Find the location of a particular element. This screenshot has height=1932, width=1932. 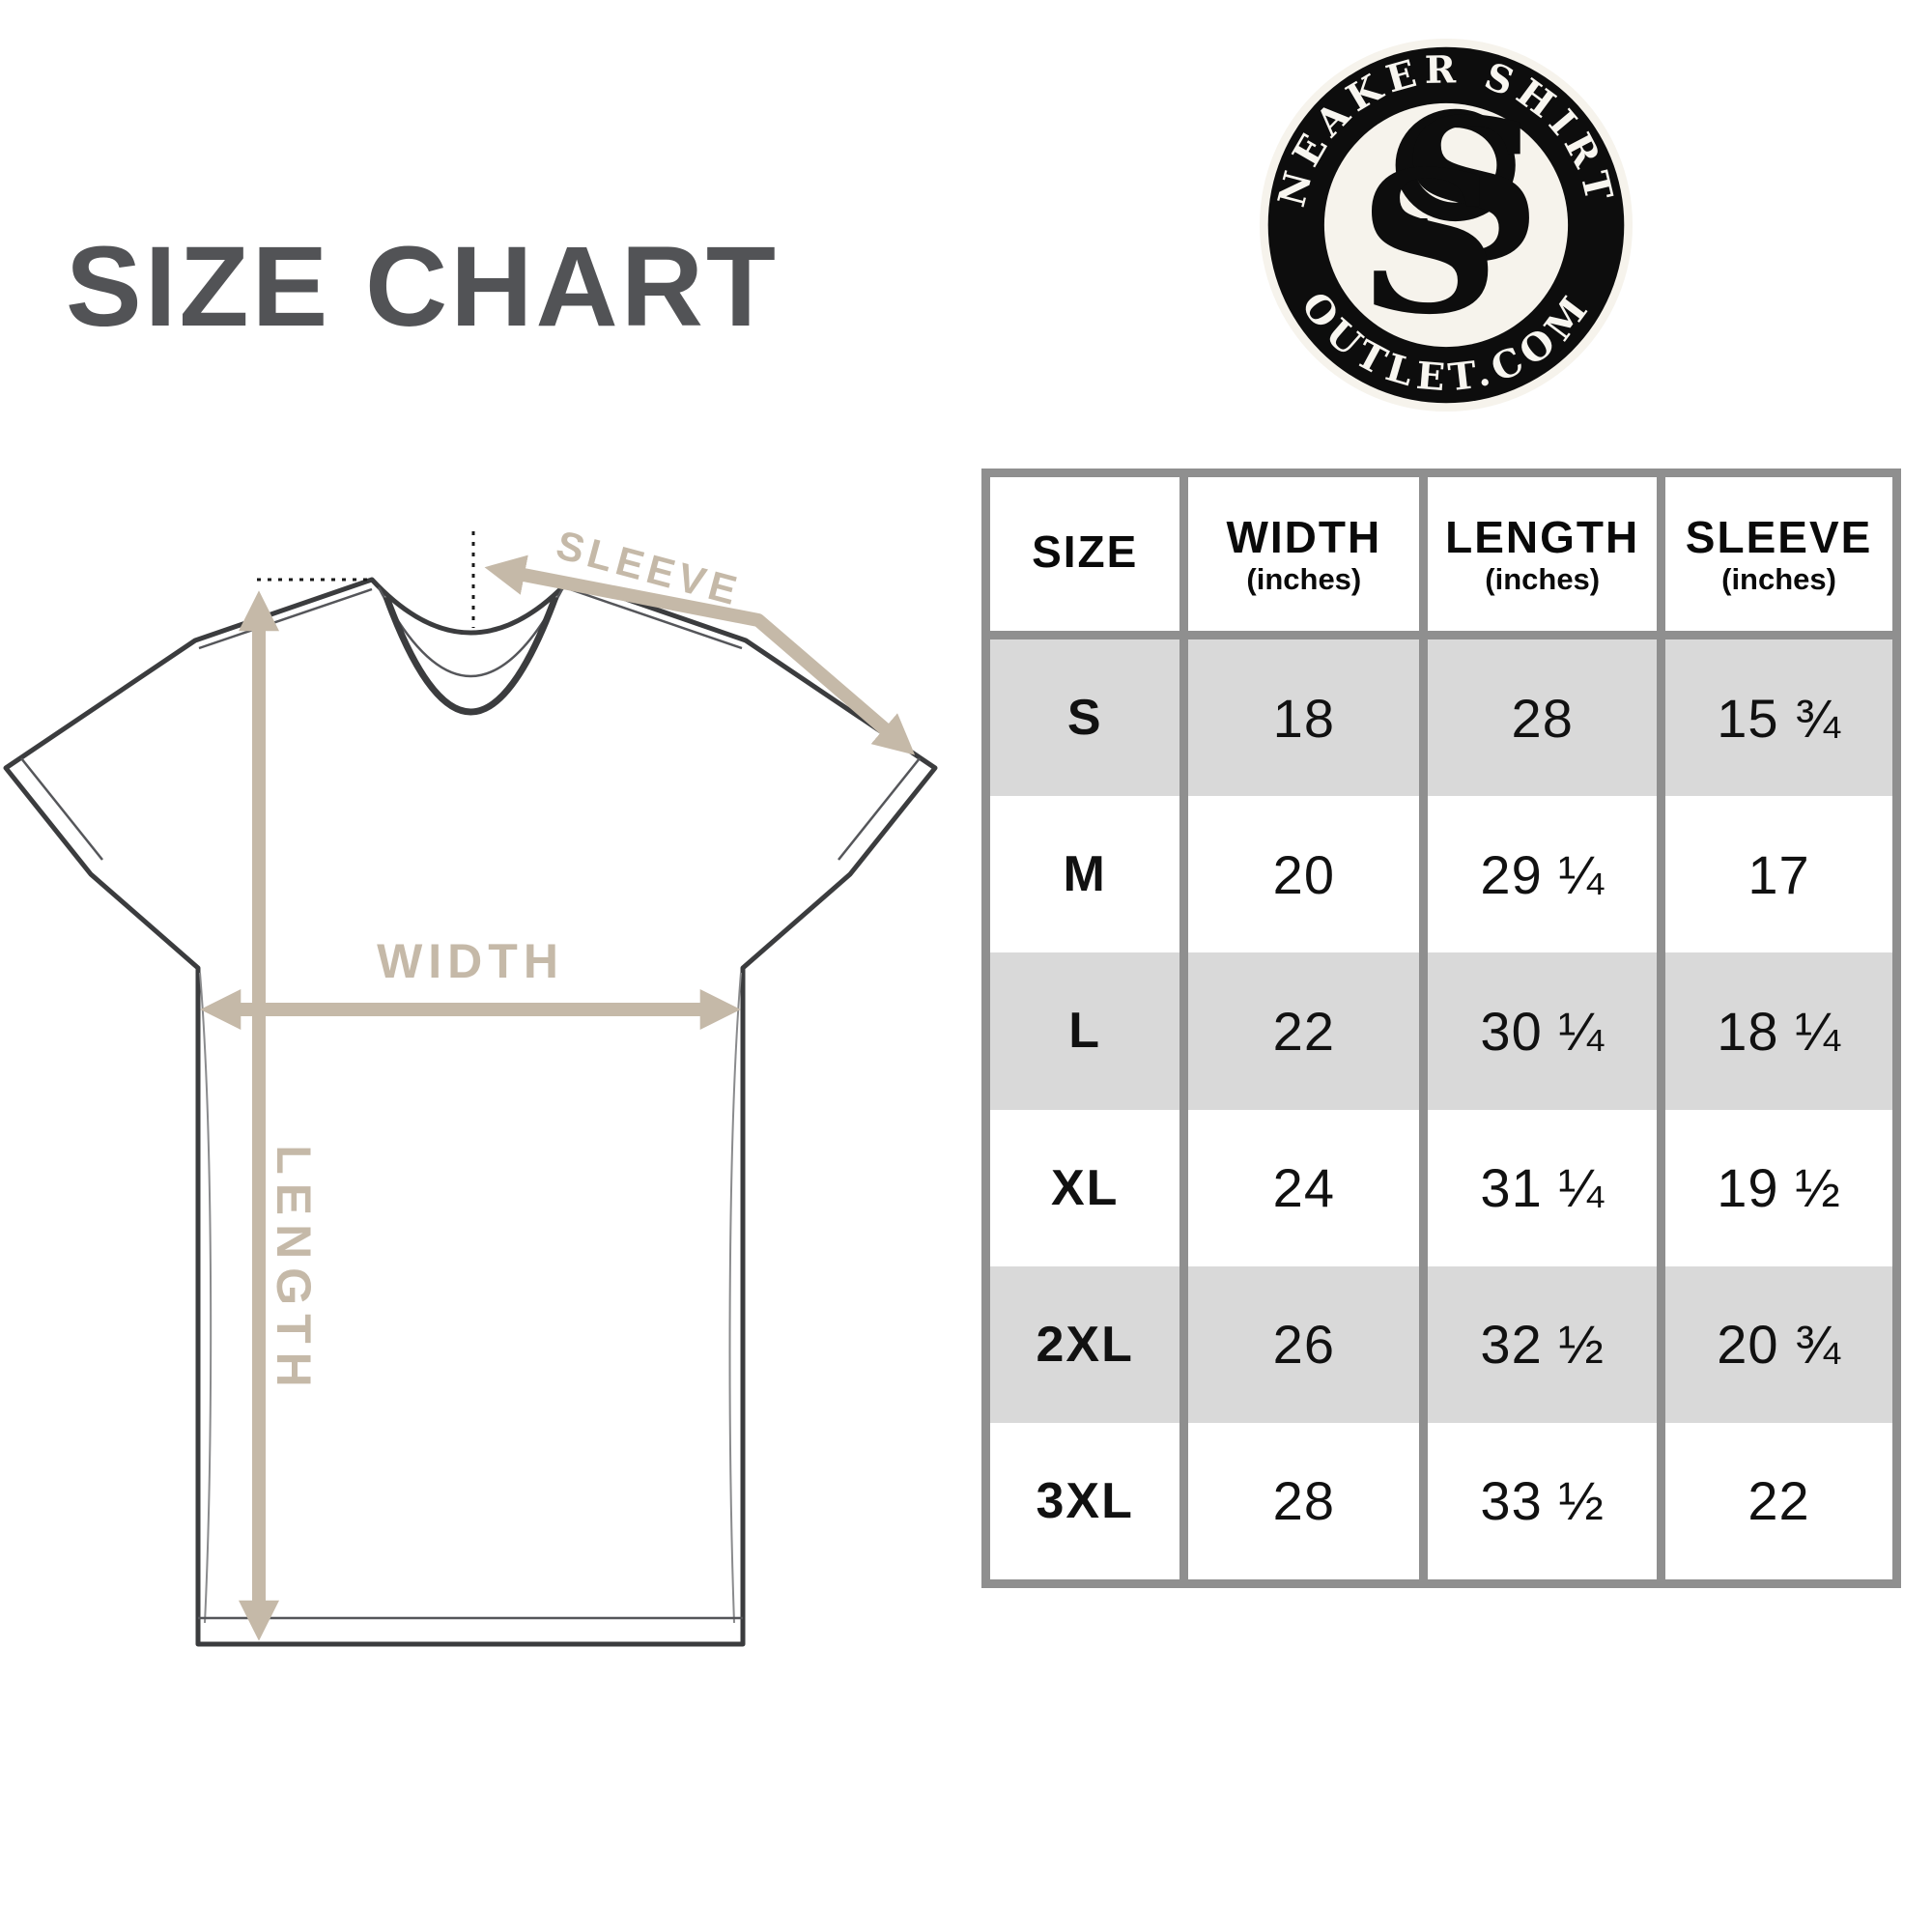

cell-width-xl: 24 is located at coordinates (1304, 1187).